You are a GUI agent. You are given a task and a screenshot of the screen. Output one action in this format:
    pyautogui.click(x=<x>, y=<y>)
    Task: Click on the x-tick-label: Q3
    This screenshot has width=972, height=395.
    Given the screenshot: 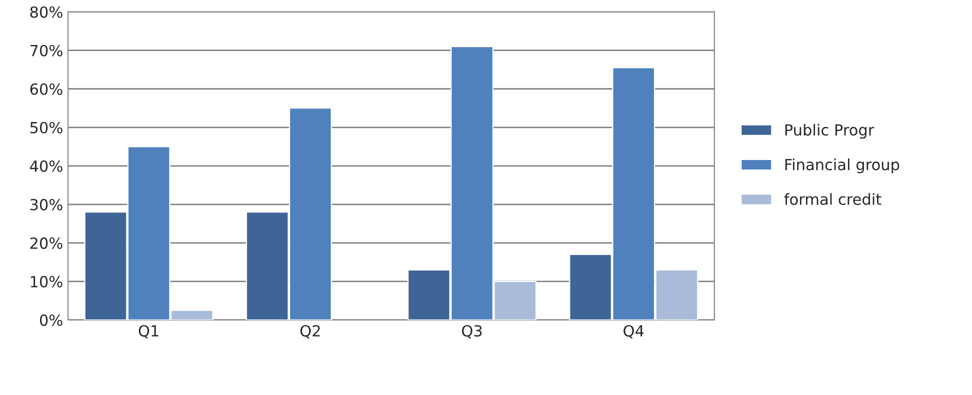 What is the action you would take?
    pyautogui.click(x=472, y=331)
    